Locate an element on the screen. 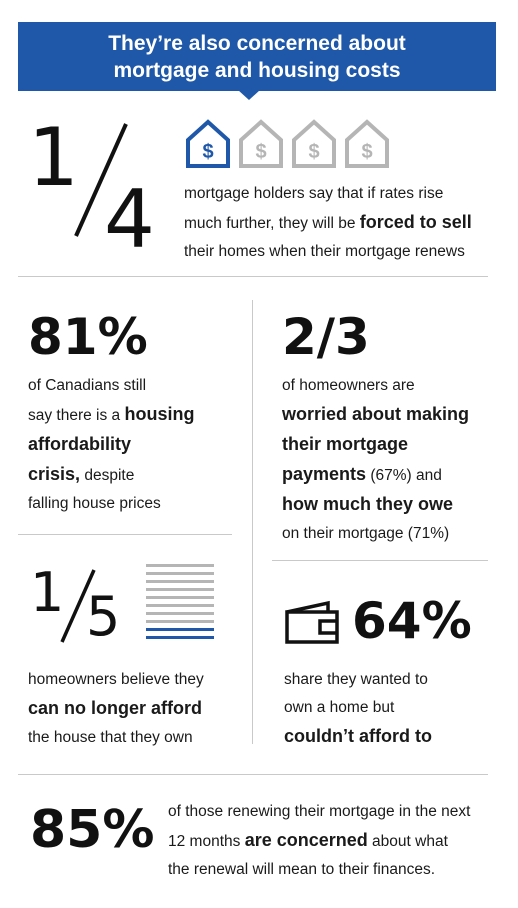 This screenshot has width=518, height=908. stat3-value: 2/3 is located at coordinates (326, 337).